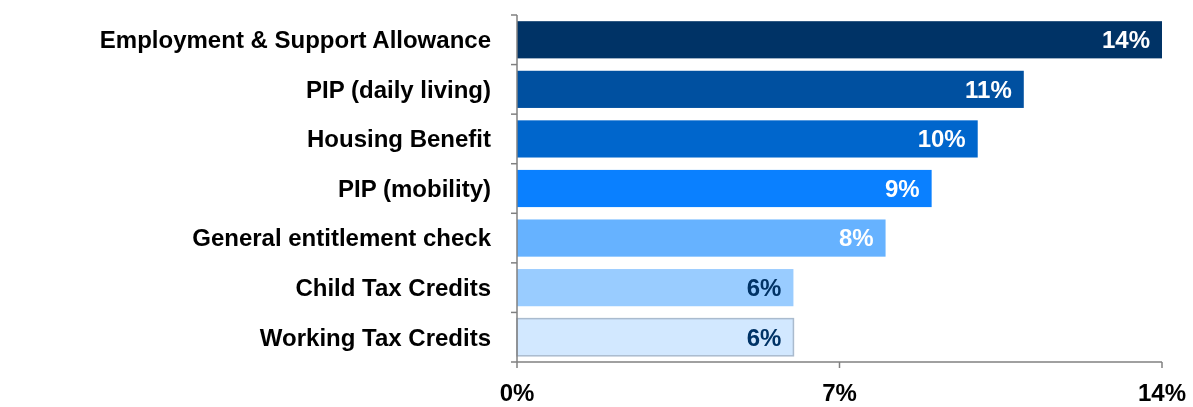 This screenshot has height=407, width=1193. I want to click on y-tick-label: General entitlement check, so click(342, 238).